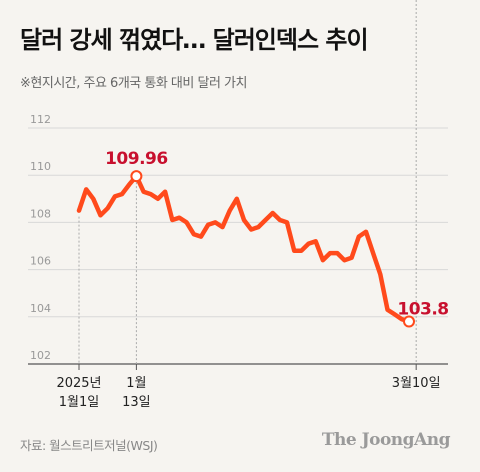 Image resolution: width=480 pixels, height=472 pixels. What do you see at coordinates (133, 83) in the screenshot?
I see `chart-subtitle: ※현지시간, 주요 6개국 통화 대비 달러 가치` at bounding box center [133, 83].